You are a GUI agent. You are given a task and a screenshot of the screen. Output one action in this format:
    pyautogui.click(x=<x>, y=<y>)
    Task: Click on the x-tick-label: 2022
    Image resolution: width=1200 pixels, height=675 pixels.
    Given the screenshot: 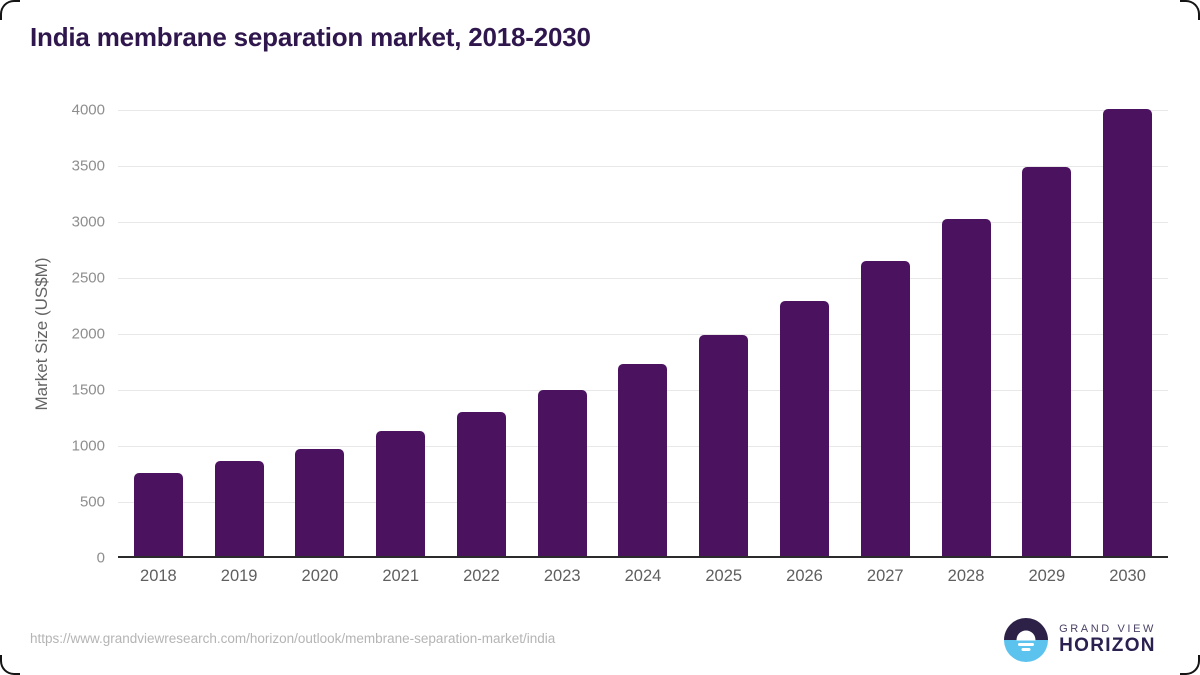 What is the action you would take?
    pyautogui.click(x=481, y=576)
    